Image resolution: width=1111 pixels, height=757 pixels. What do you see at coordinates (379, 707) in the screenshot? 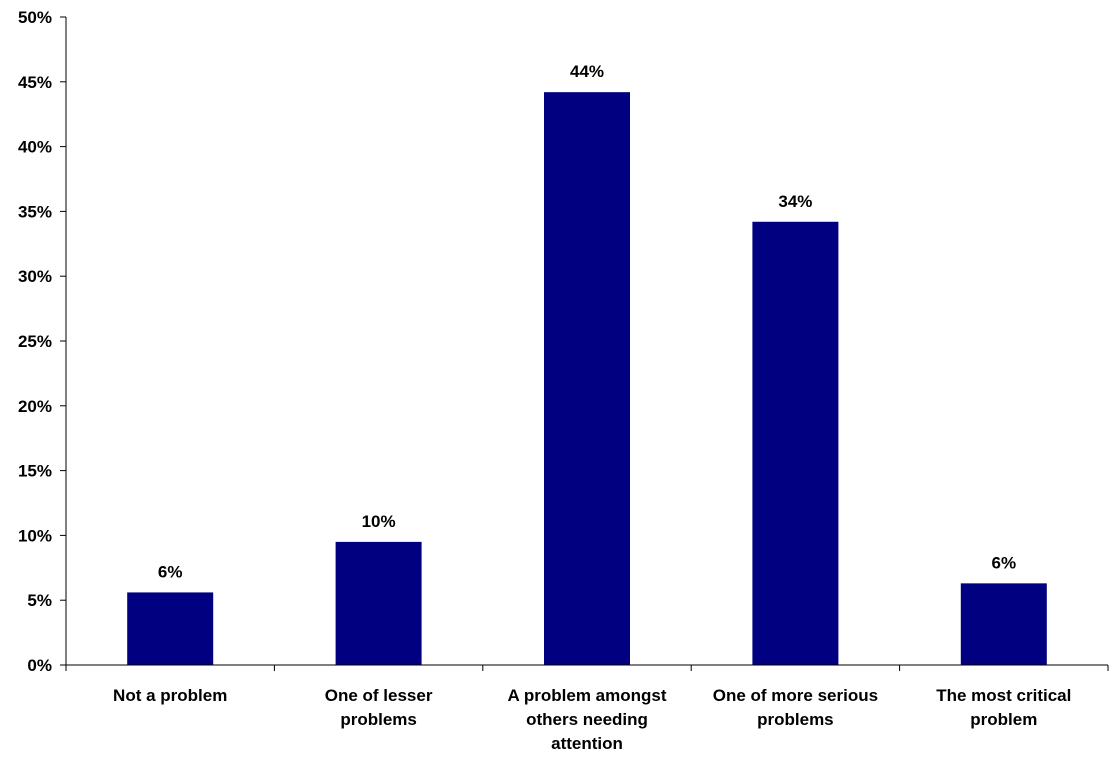
I see `category-label: One of lesser problems` at bounding box center [379, 707].